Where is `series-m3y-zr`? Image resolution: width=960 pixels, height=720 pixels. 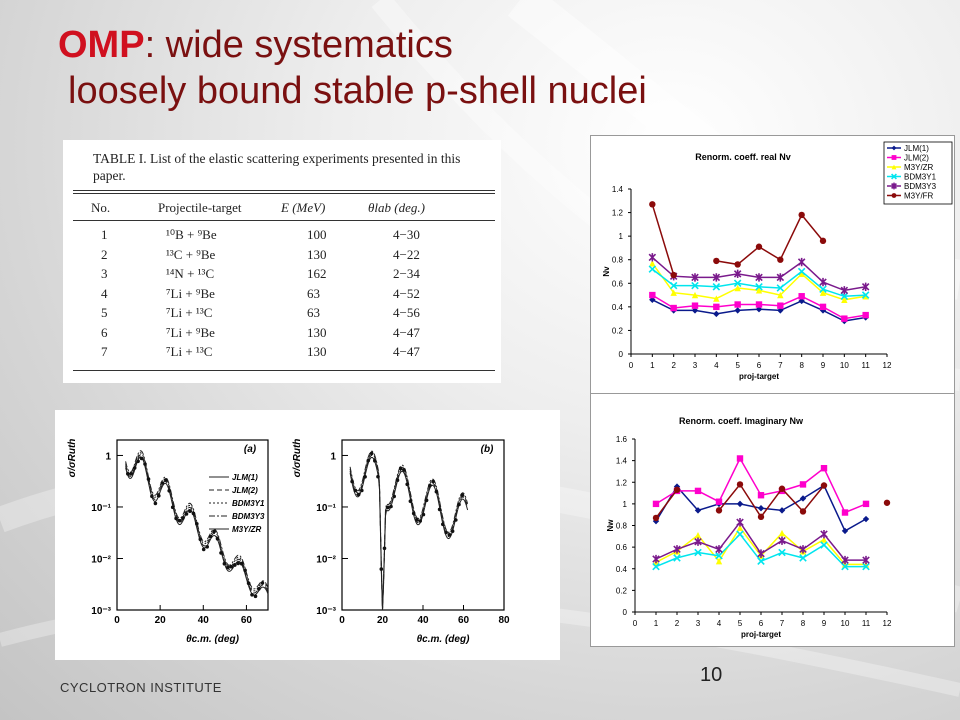
series-m3y-zr is located at coordinates (759, 281).